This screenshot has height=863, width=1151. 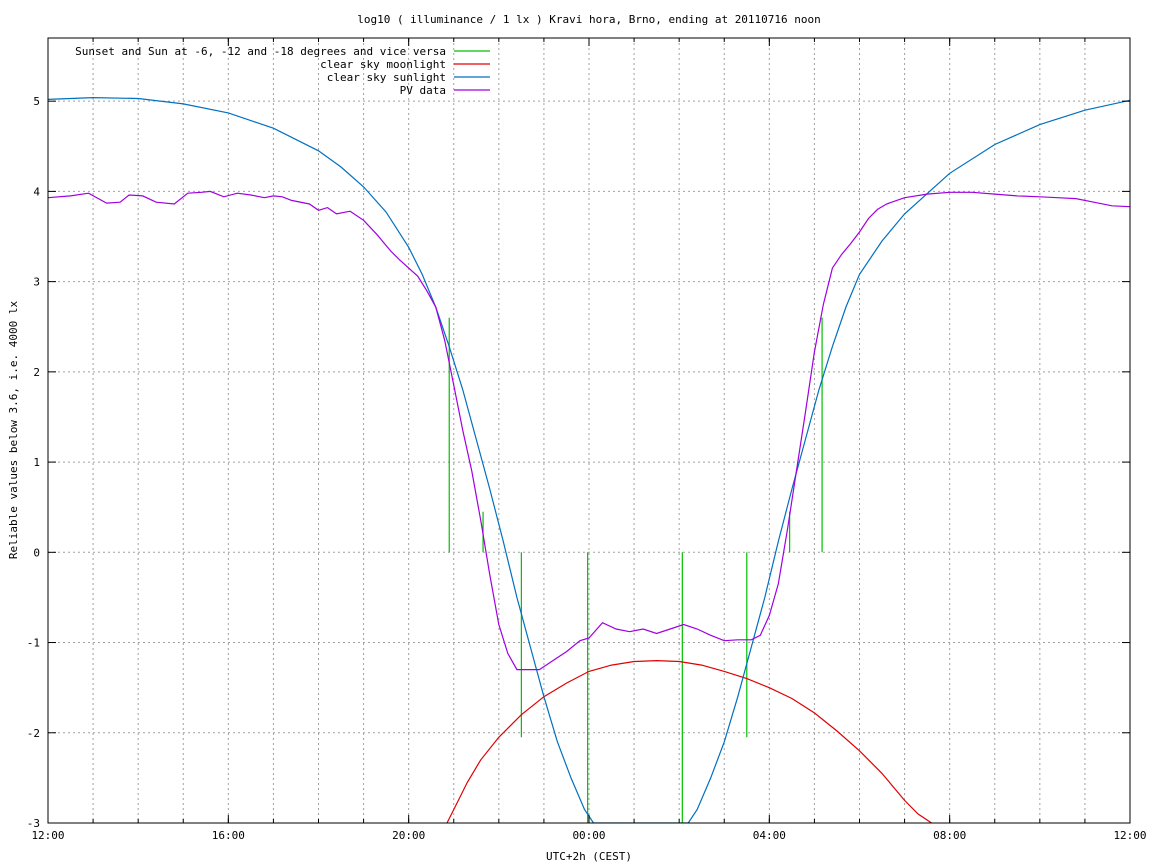 I want to click on legend-label: PV data, so click(x=423, y=90).